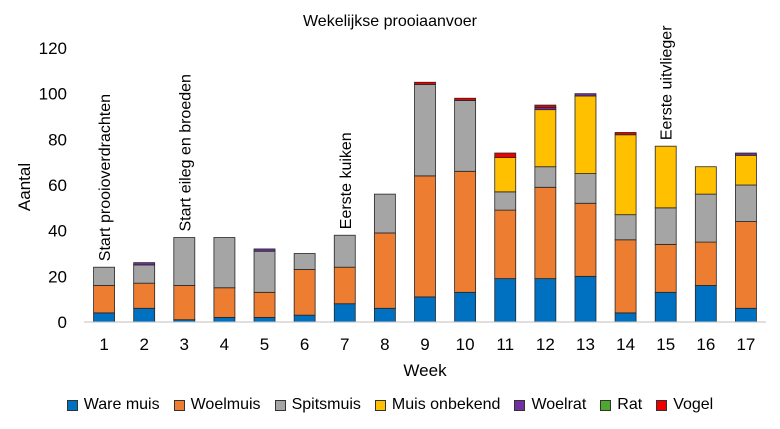  What do you see at coordinates (437, 405) in the screenshot?
I see `legend-item: Muis onbekend` at bounding box center [437, 405].